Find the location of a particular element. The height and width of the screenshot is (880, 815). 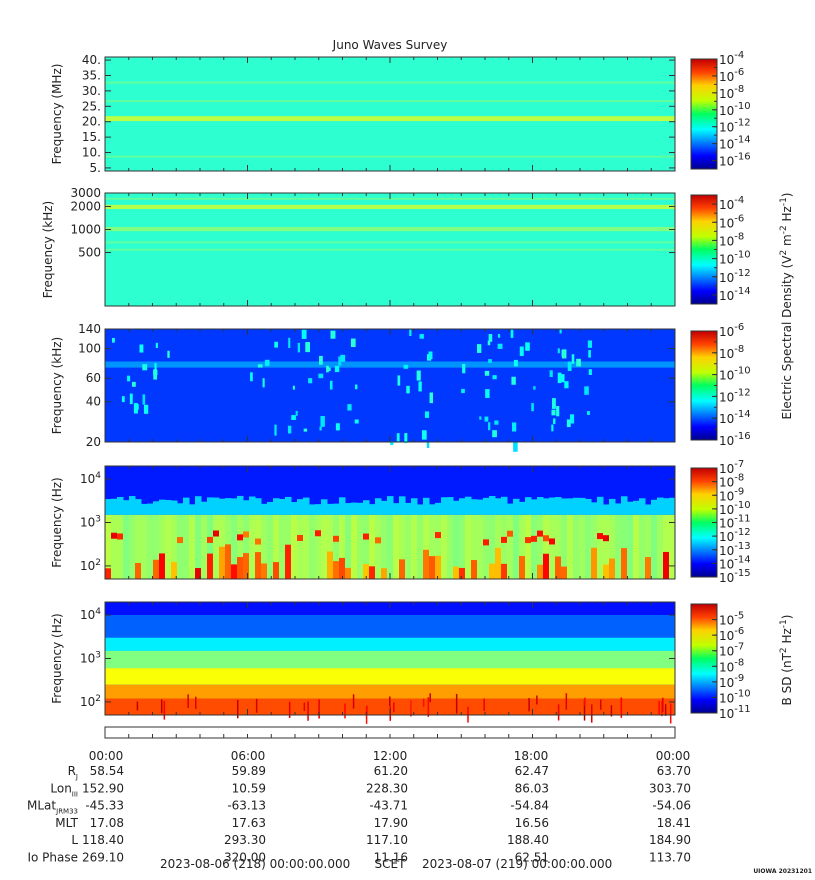

colorbar-tick-exponent: -10 is located at coordinates (742, 255).